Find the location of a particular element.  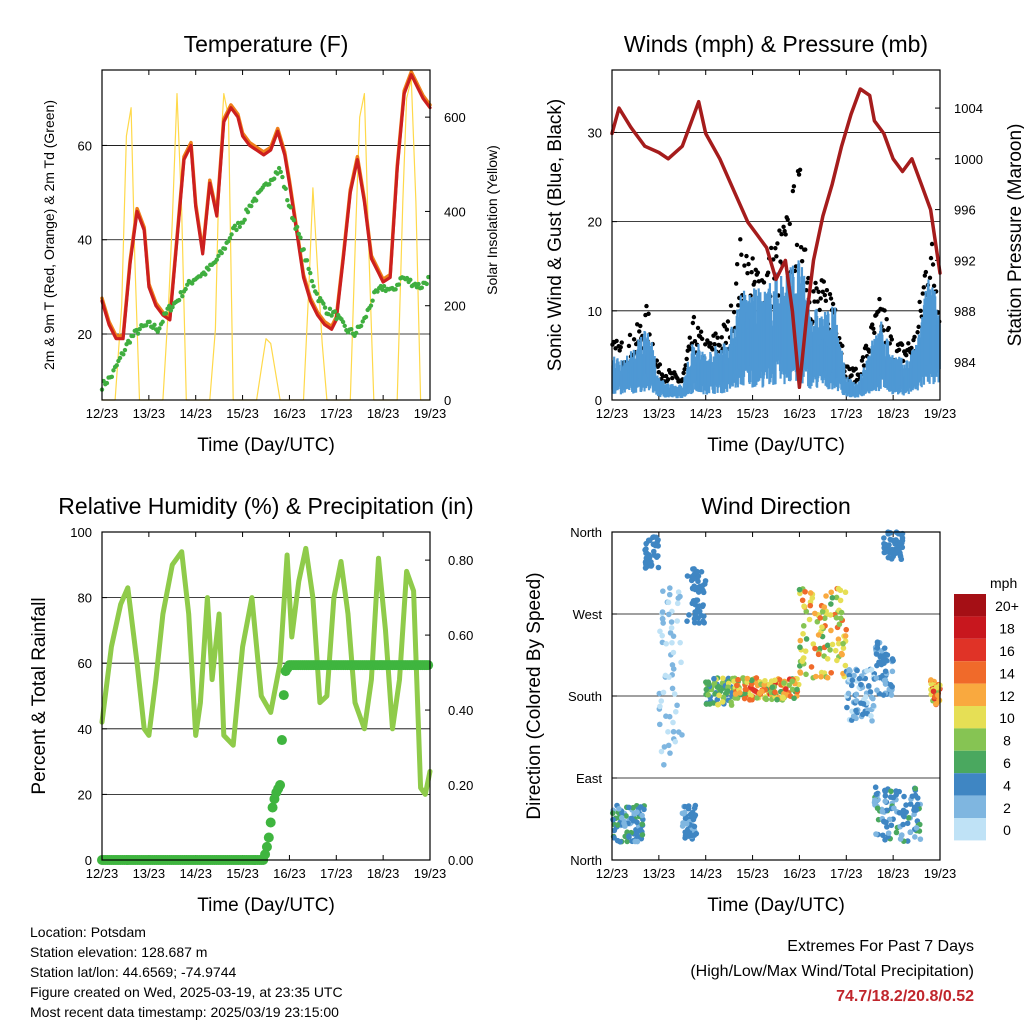

x-tick-label: 18/23 is located at coordinates (893, 413).